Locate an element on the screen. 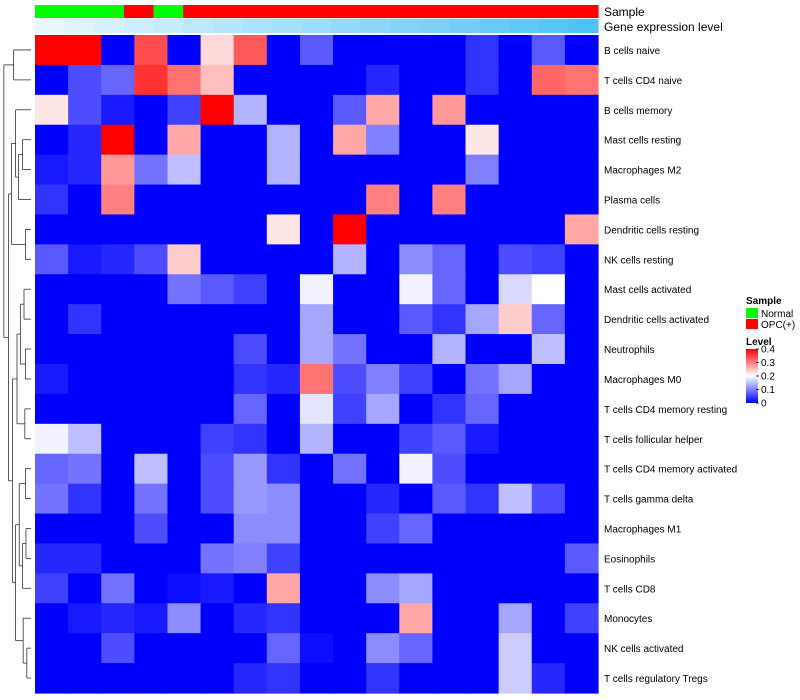  legend-level-tick-label: 0.3 is located at coordinates (768, 363).